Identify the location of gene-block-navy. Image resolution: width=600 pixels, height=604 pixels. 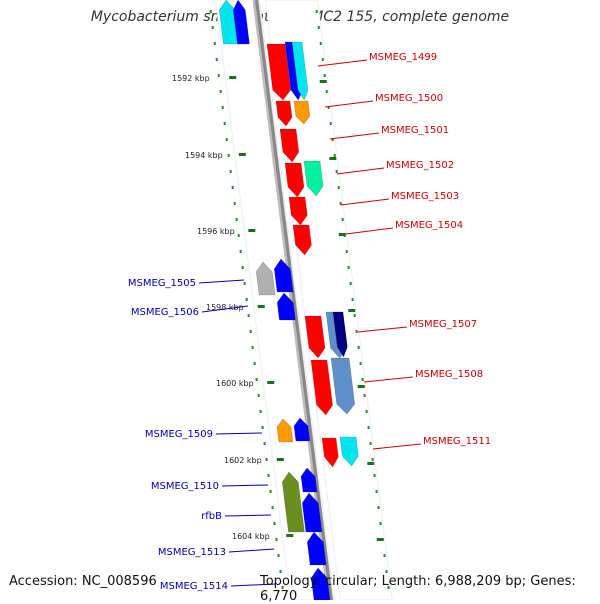
(340, 334).